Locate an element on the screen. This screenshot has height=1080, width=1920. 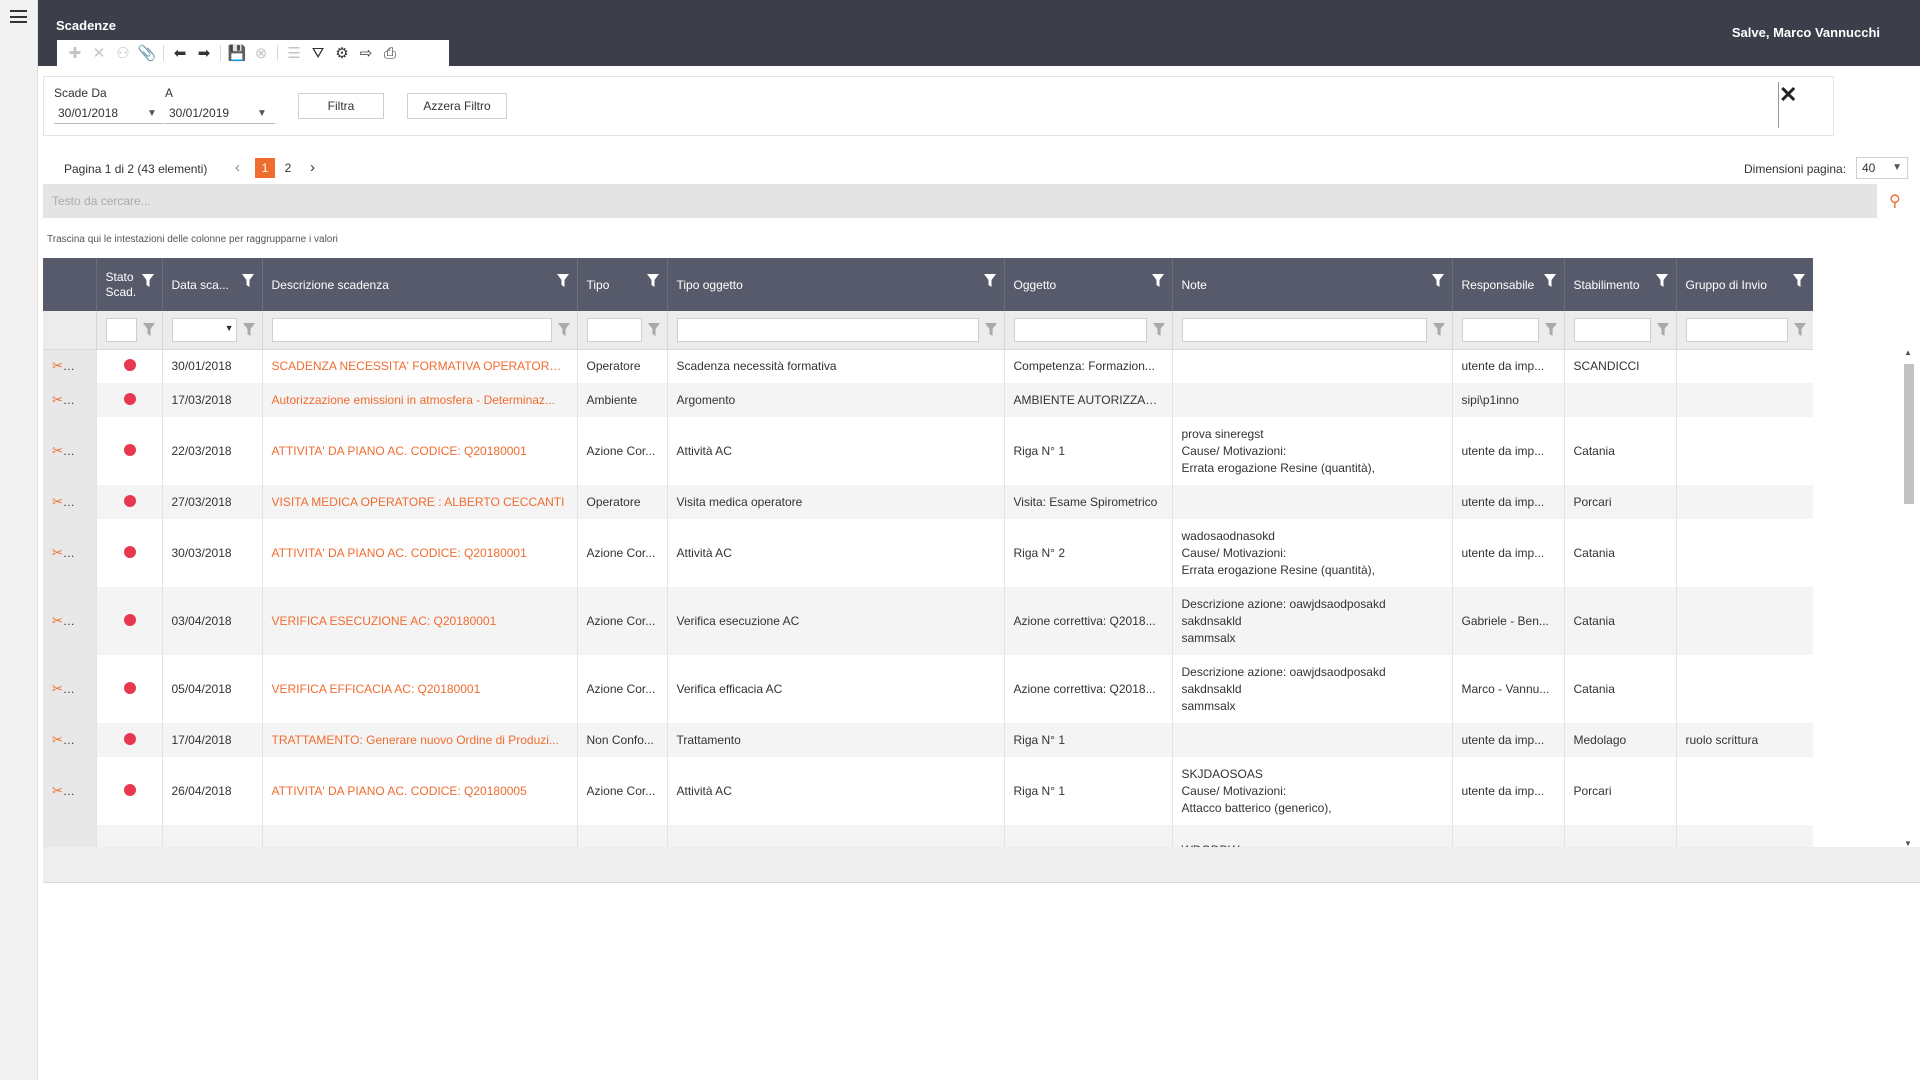
column-header: Stabilimento is located at coordinates (1620, 284).